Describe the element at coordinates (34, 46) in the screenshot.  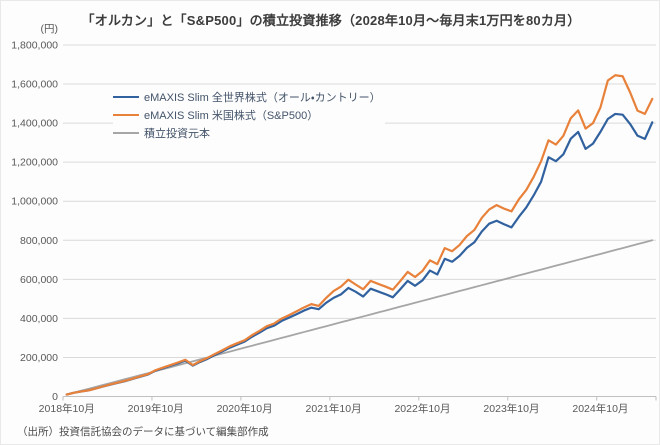
I see `y-axis-label: 1,800,000` at that location.